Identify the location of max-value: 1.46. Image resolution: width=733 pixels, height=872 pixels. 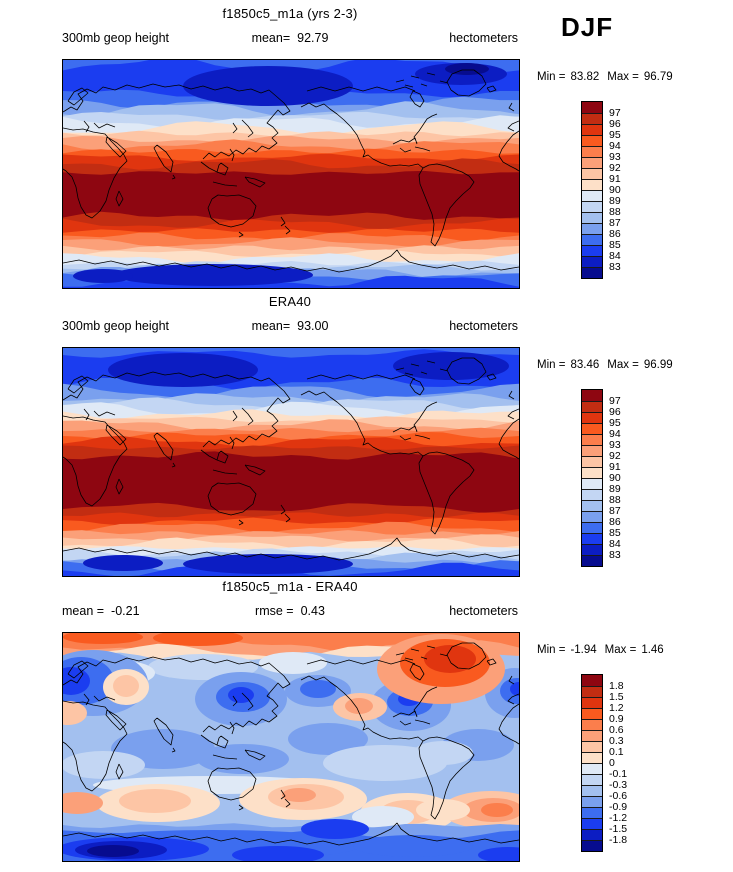
(652, 650).